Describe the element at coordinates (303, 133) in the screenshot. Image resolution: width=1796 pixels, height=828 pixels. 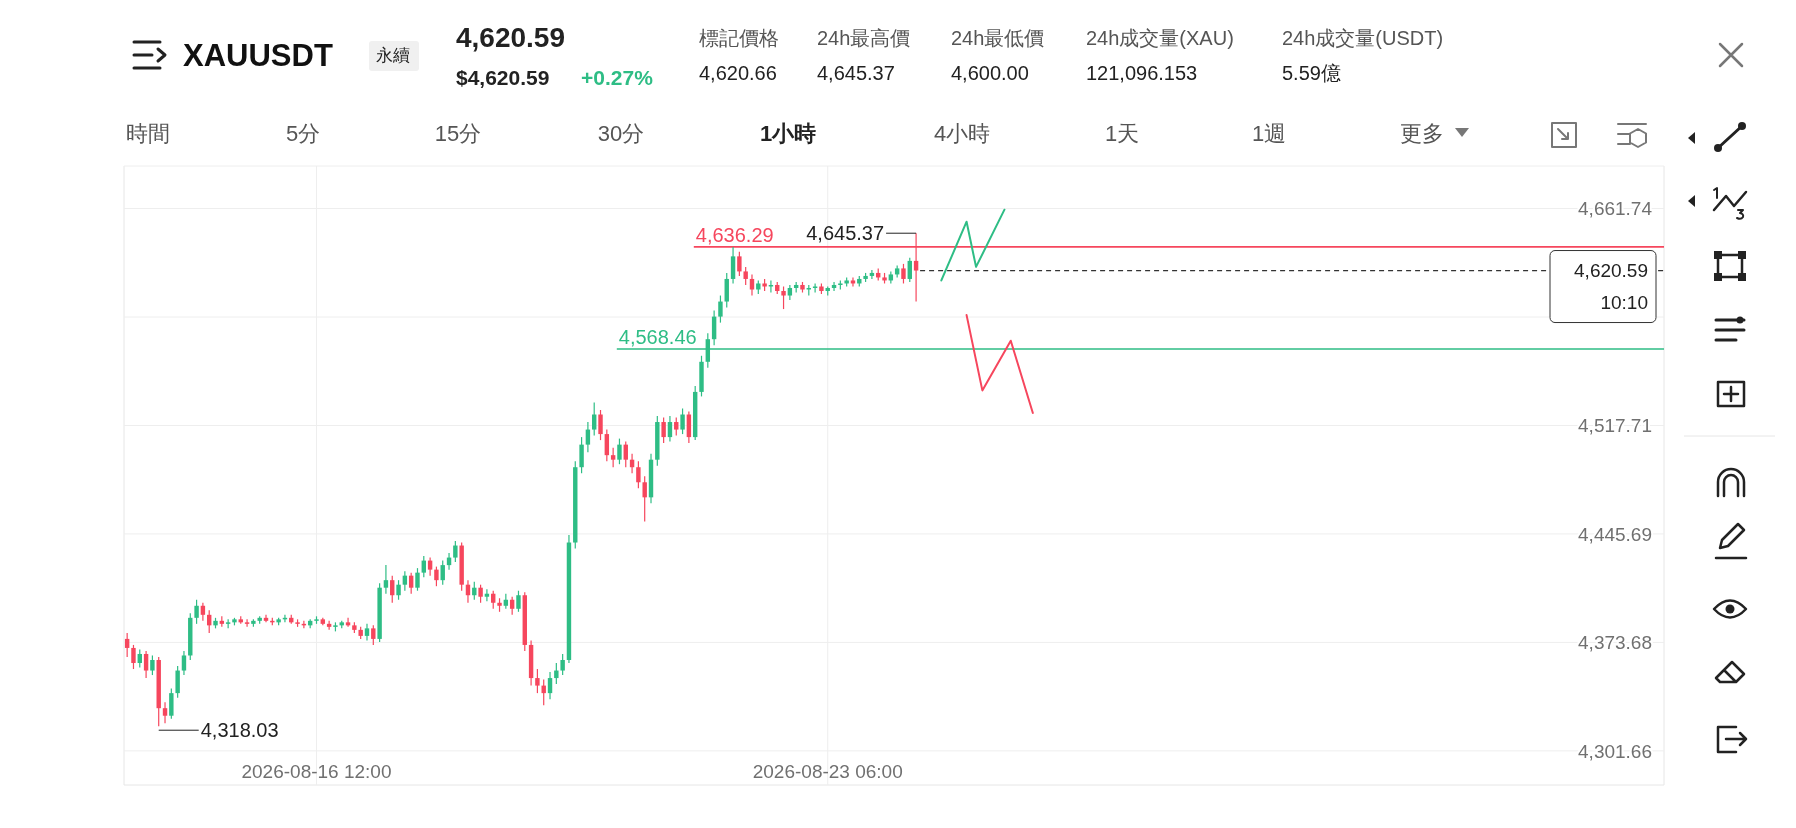
I see `text: 5分` at that location.